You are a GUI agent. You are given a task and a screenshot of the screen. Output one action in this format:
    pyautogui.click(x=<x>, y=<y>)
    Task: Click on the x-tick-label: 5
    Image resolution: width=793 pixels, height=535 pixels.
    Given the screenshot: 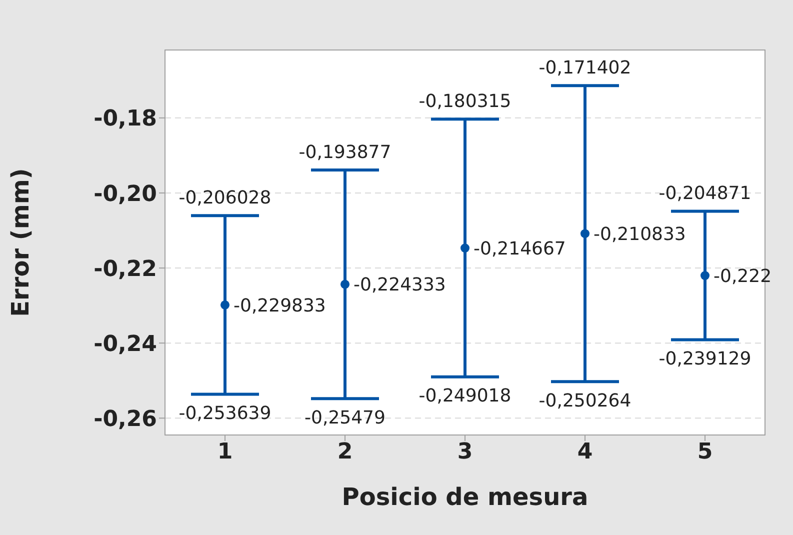 What is the action you would take?
    pyautogui.click(x=705, y=452)
    